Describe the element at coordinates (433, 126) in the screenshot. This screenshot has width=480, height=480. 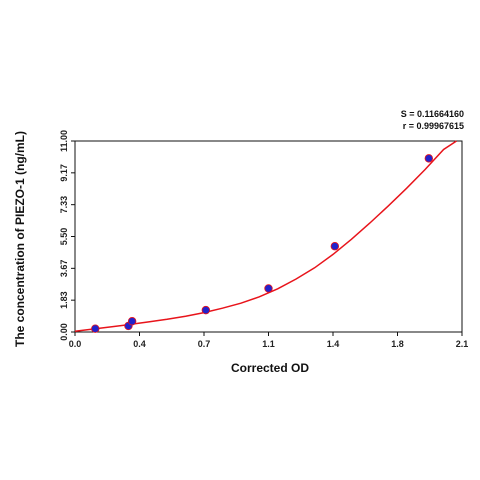
I see `stat-r-value: r = 0.99967615` at that location.